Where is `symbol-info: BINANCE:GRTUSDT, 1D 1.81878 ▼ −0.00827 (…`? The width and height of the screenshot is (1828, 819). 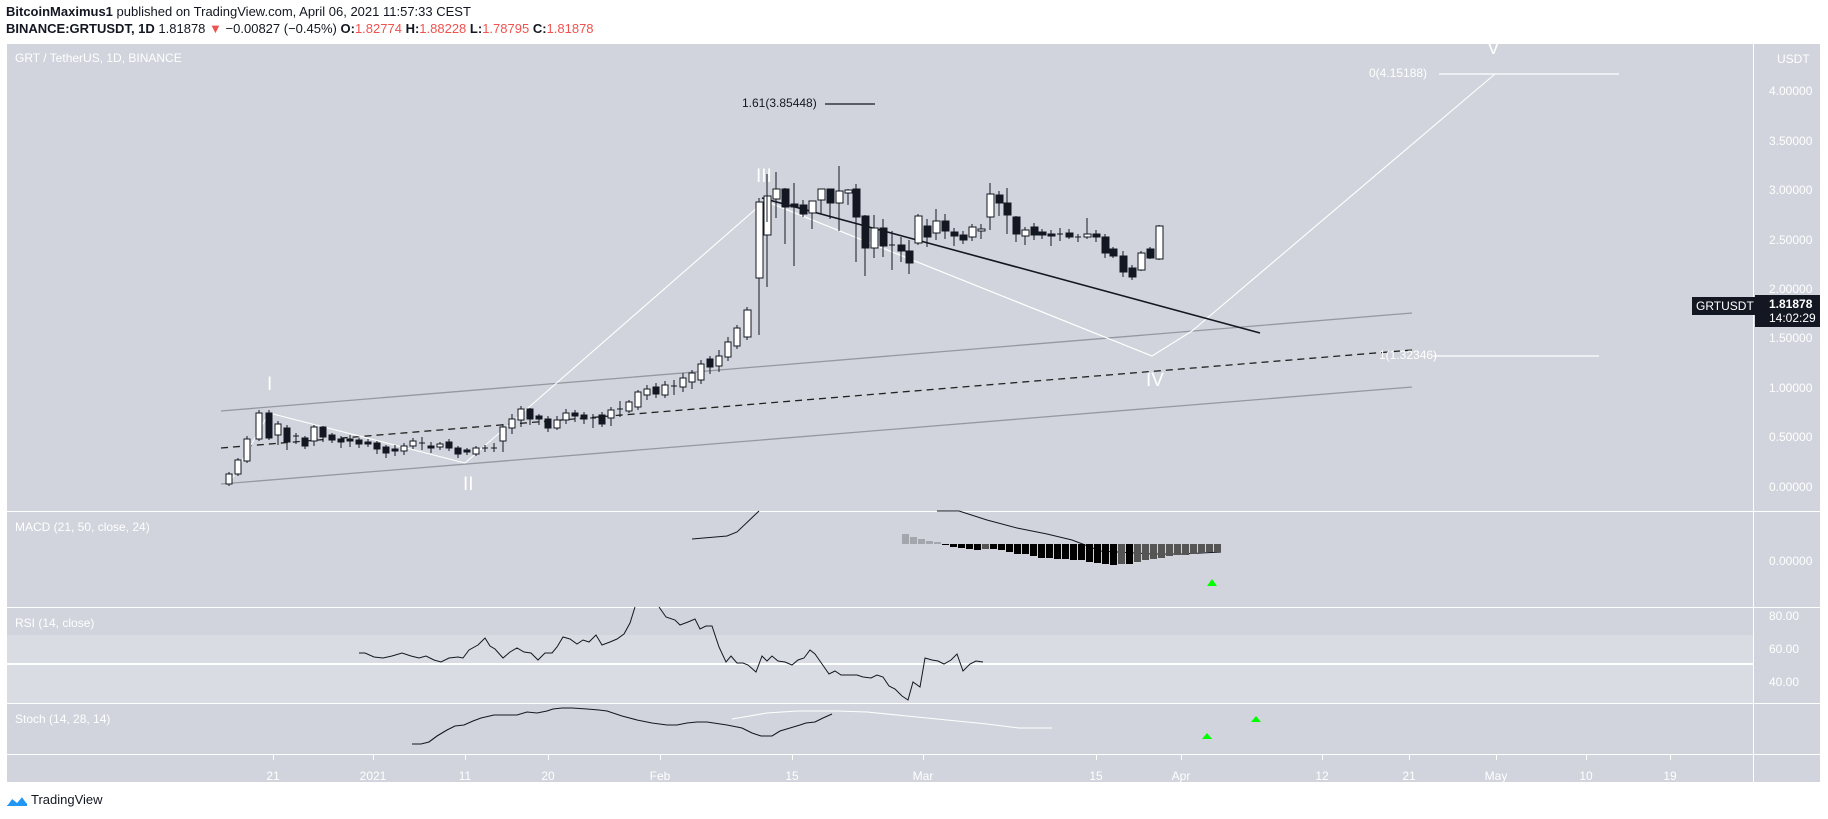
symbol-info: BINANCE:GRTUSDT, 1D 1.81878 ▼ −0.00827 (… is located at coordinates (300, 28).